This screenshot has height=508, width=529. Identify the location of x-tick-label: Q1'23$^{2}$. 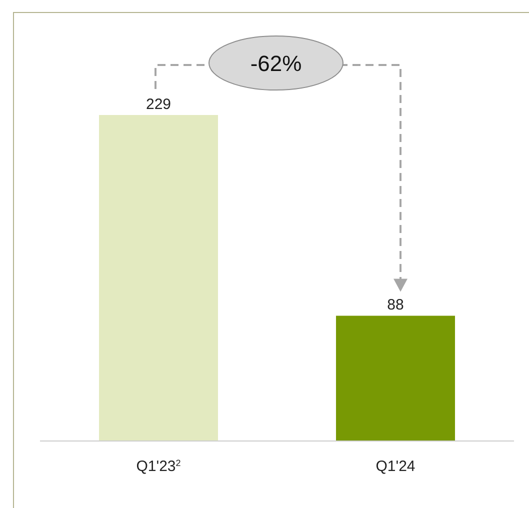
(158, 466).